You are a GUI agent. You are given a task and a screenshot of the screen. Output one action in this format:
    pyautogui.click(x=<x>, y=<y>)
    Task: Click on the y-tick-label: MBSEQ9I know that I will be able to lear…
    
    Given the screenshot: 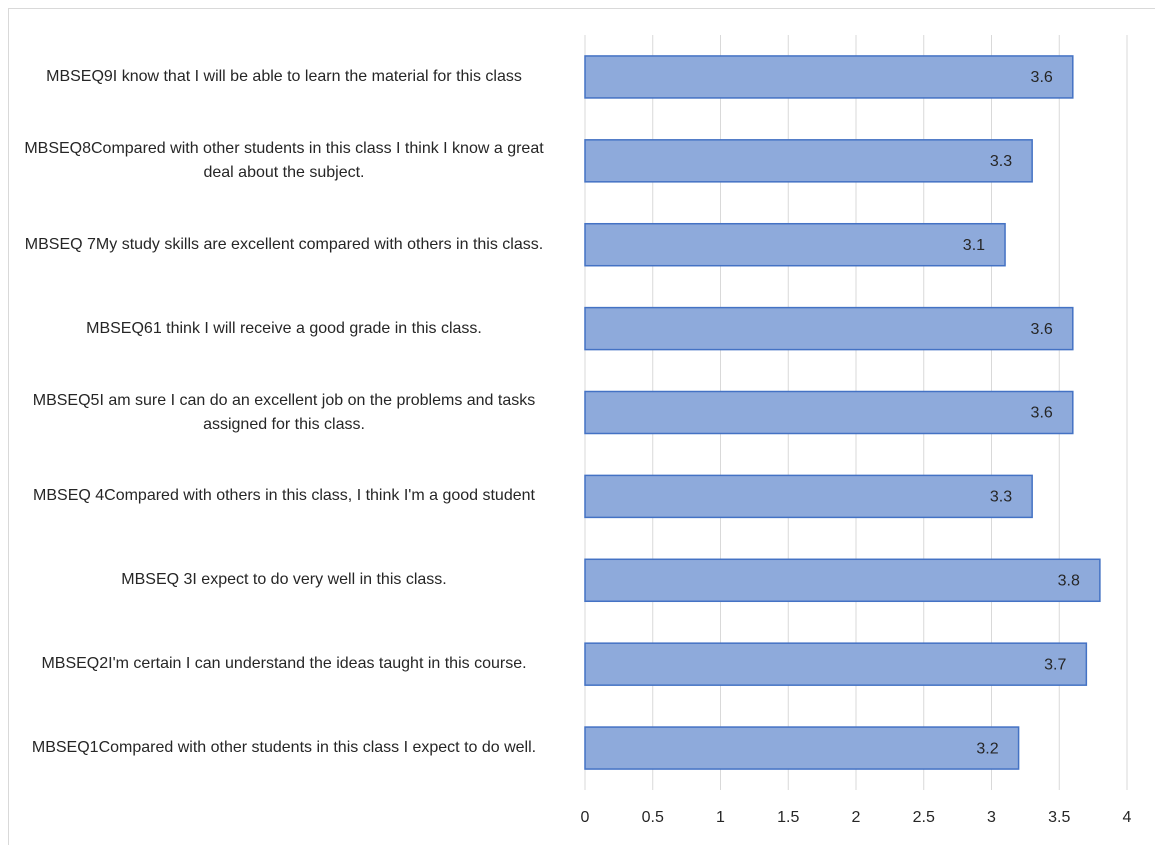 What is the action you would take?
    pyautogui.click(x=284, y=76)
    